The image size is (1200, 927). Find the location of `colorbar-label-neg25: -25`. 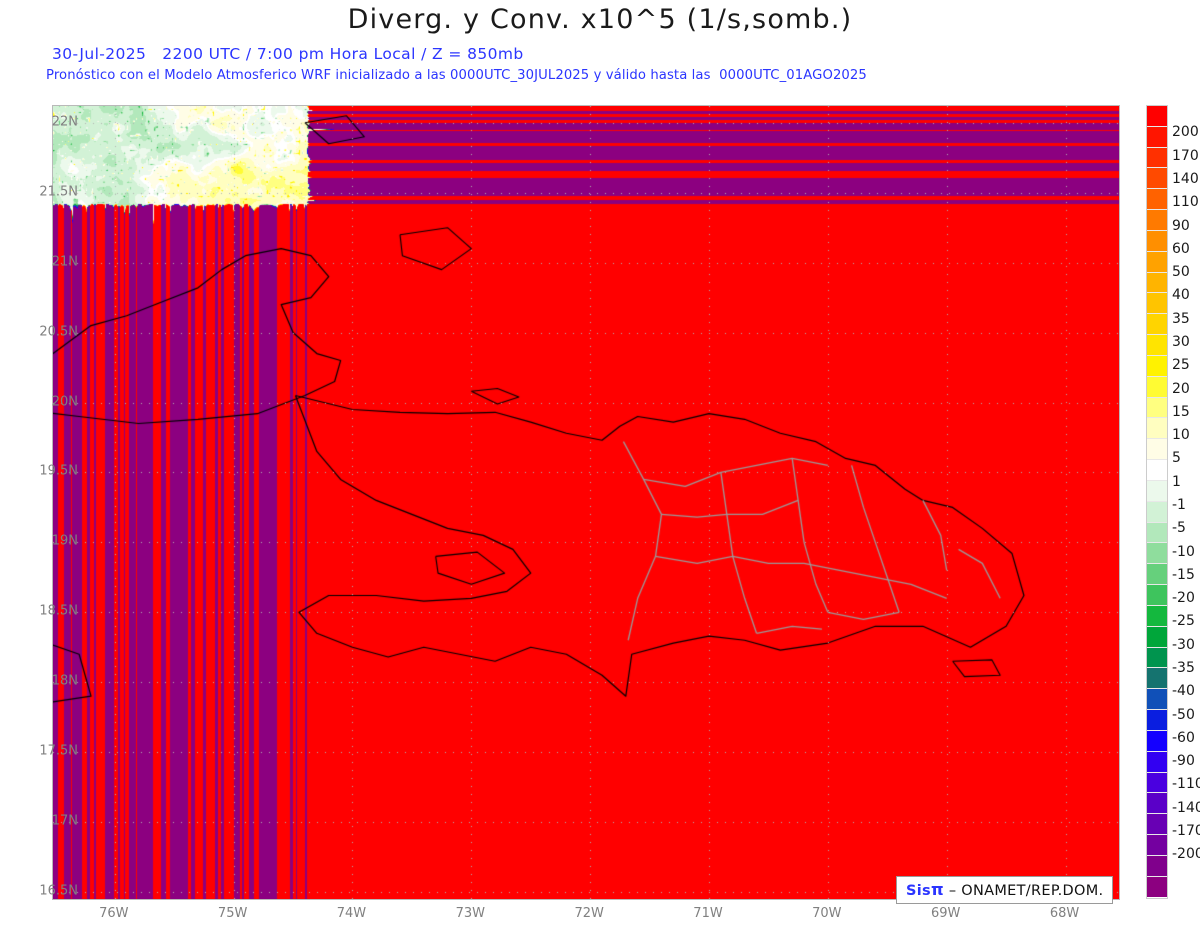

colorbar-label-neg25: -25 is located at coordinates (1183, 621).